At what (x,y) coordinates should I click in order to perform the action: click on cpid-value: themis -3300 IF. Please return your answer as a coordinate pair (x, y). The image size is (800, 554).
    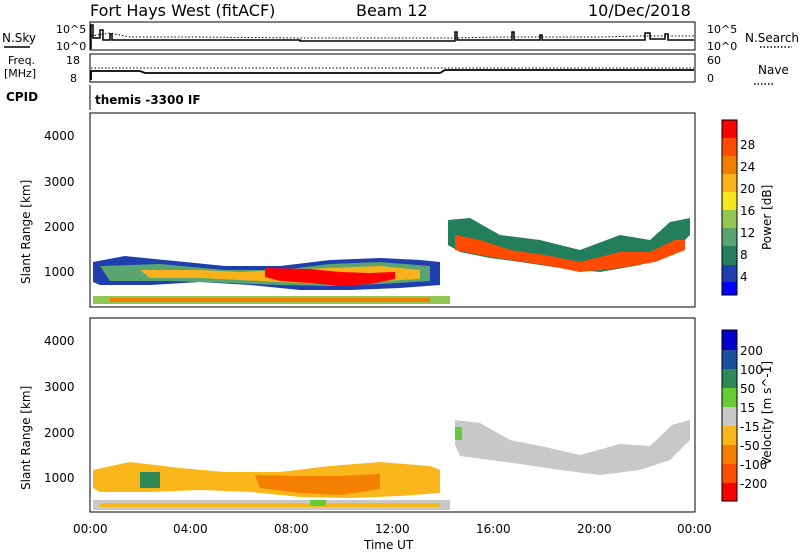
    Looking at the image, I should click on (148, 100).